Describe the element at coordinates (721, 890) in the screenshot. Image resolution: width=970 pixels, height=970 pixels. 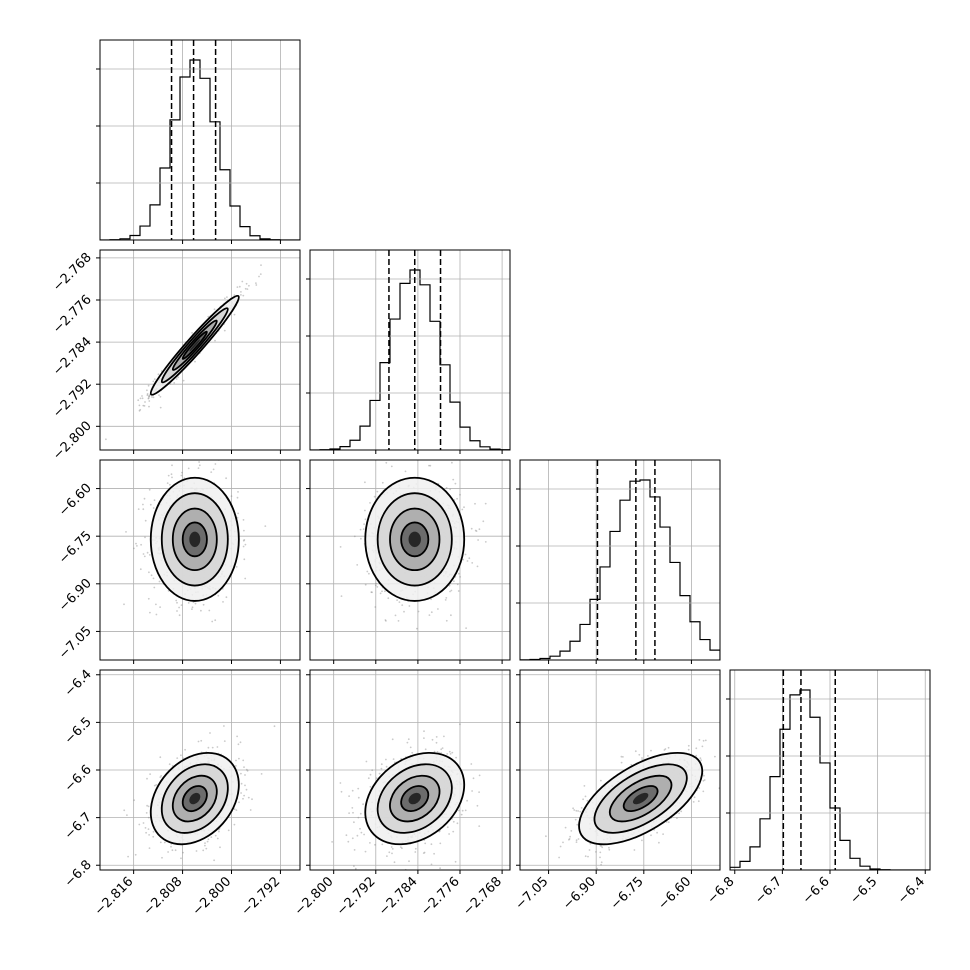
I see `xtick-label-3-0: −6.8` at that location.